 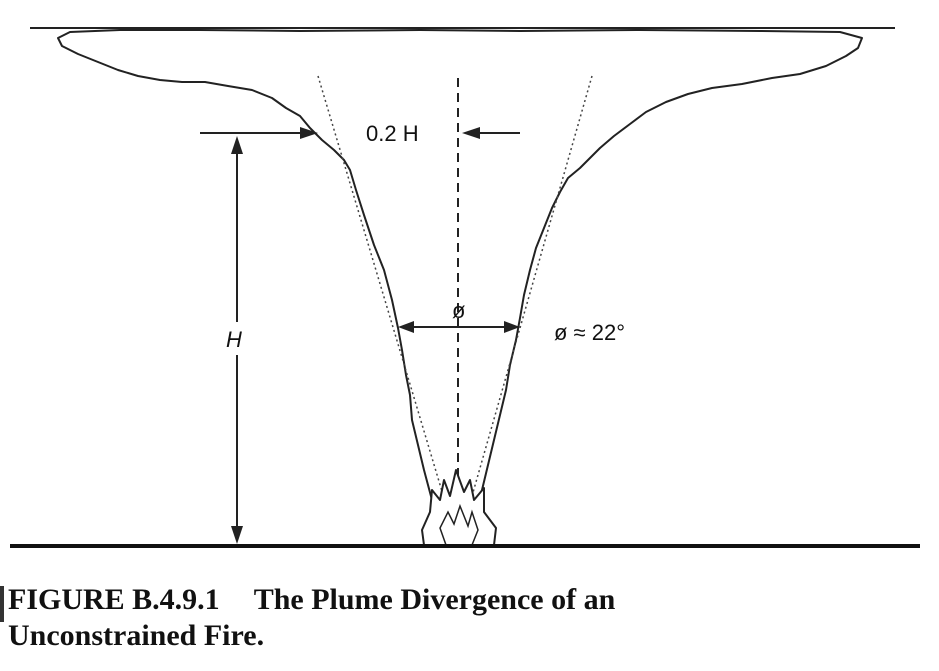 I want to click on height-label: H, so click(x=234, y=339).